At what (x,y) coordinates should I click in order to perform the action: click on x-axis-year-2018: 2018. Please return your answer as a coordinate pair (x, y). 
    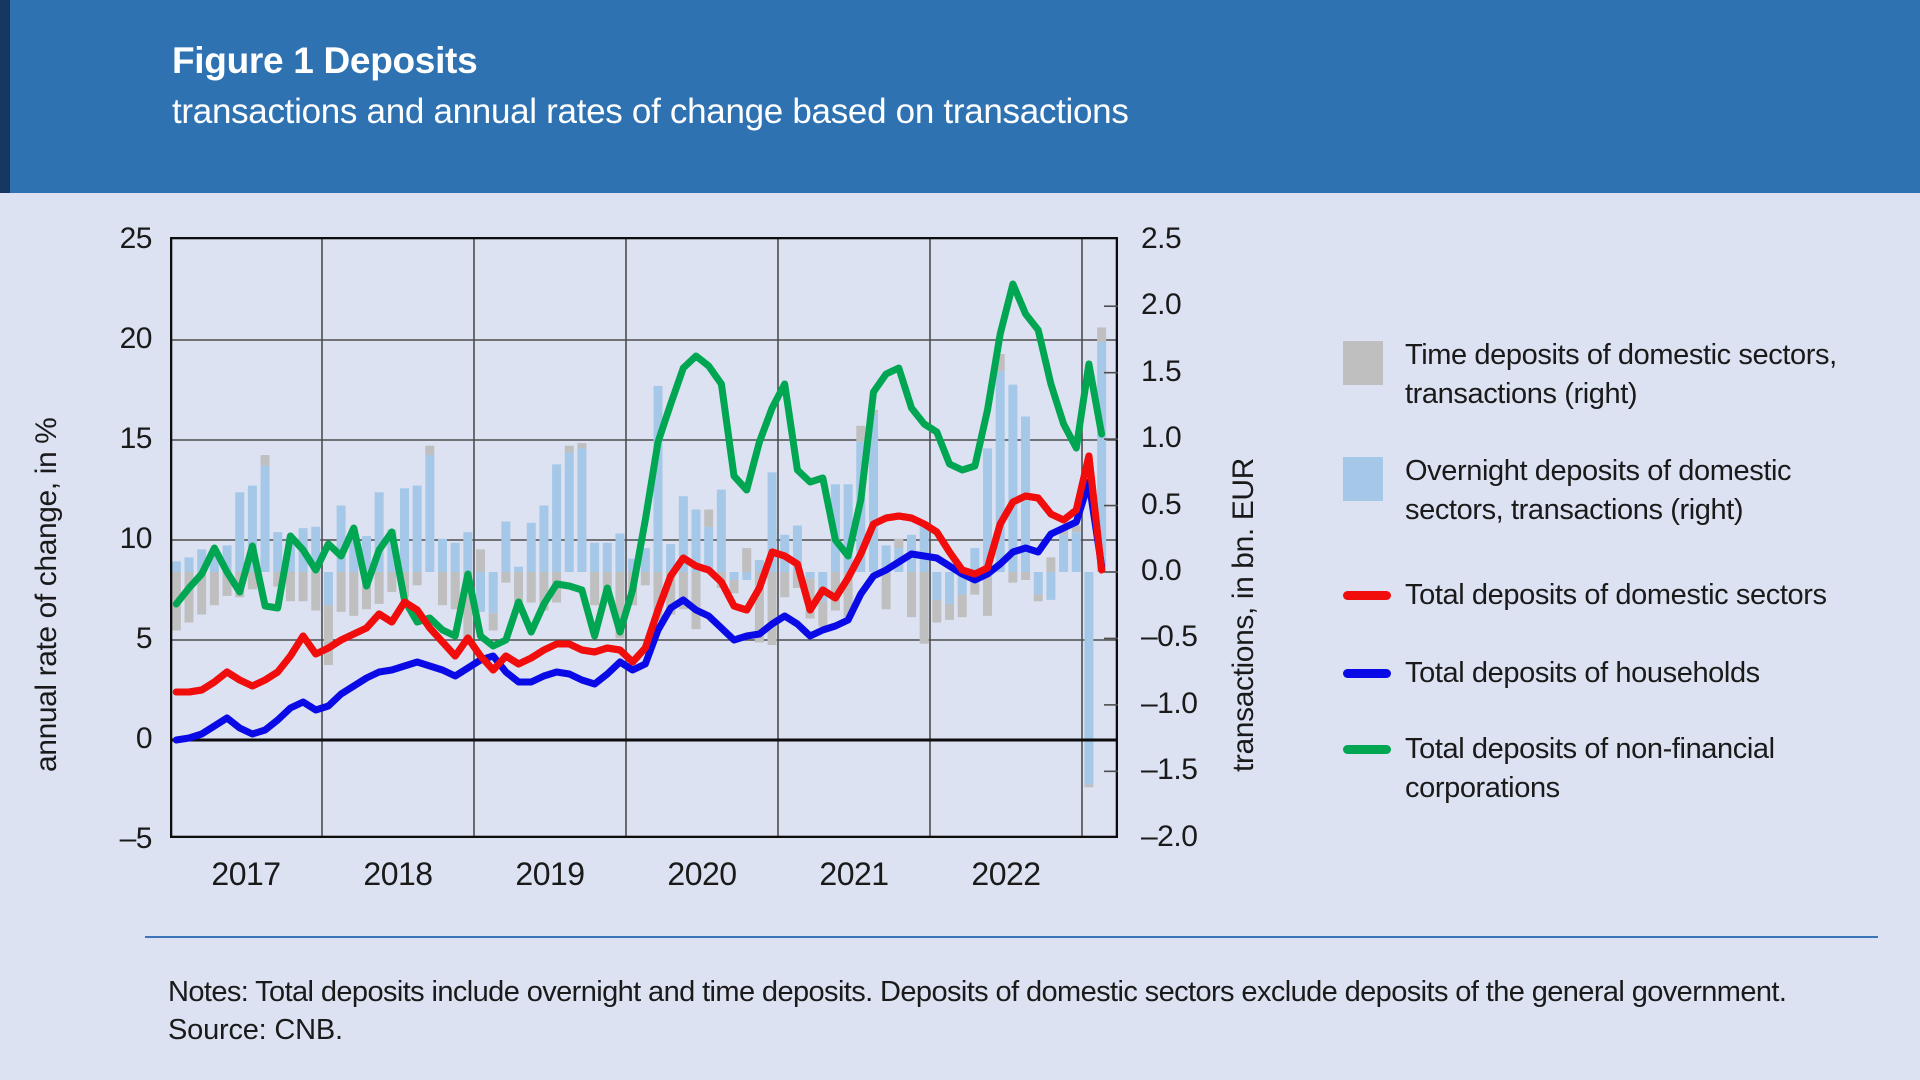
    Looking at the image, I should click on (398, 874).